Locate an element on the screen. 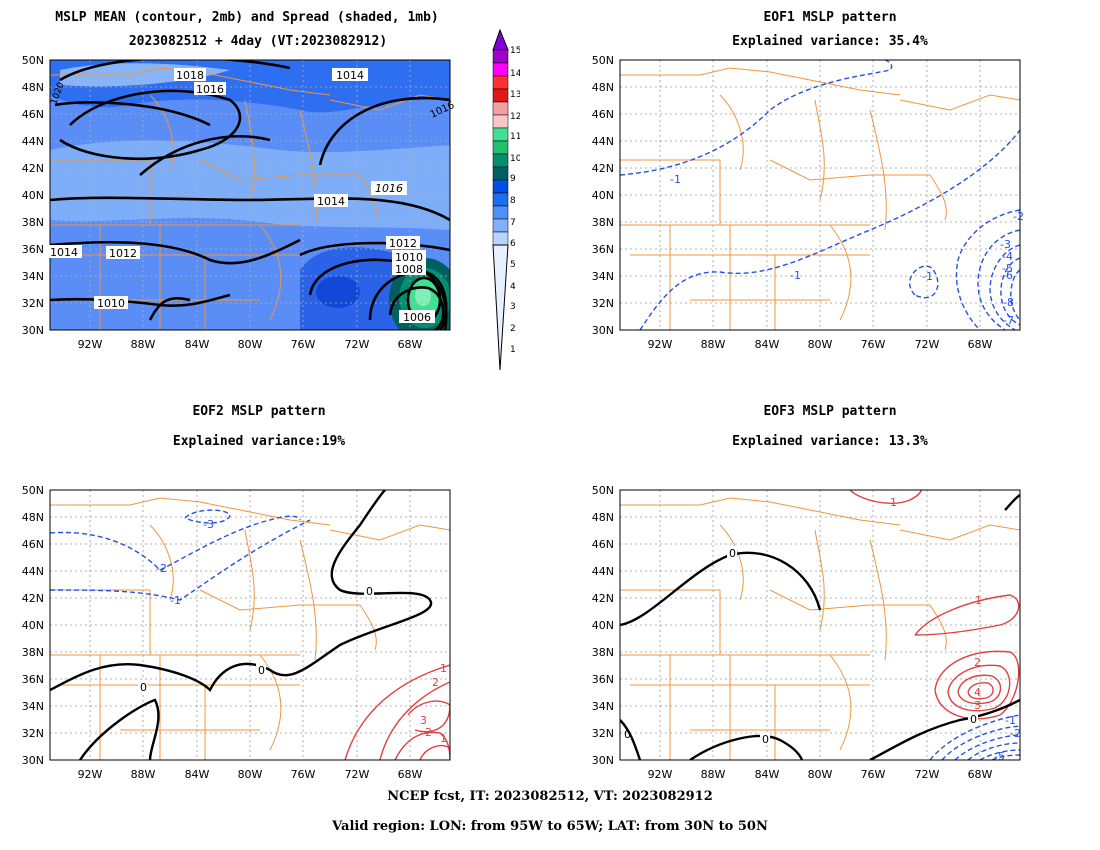  svg-text: 14 is located at coordinates (515, 74).